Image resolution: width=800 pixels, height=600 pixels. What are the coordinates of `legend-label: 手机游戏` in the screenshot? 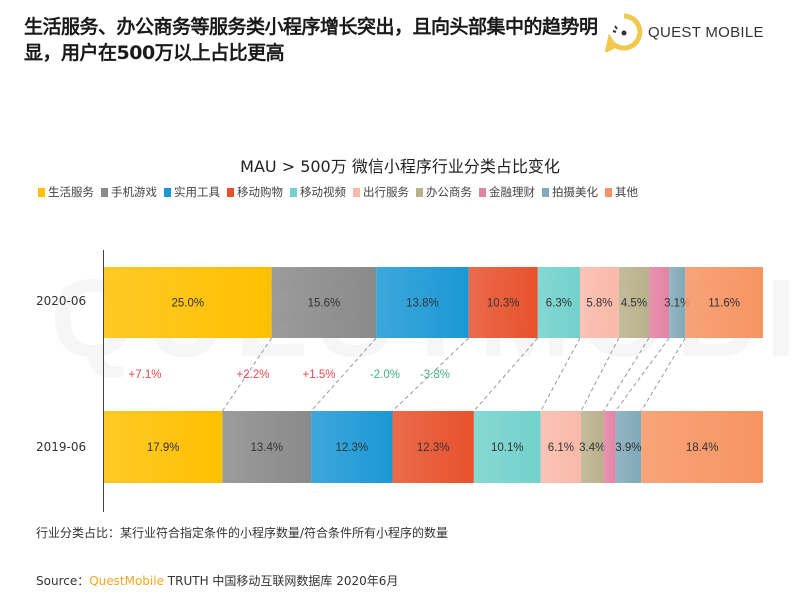 It's located at (134, 192).